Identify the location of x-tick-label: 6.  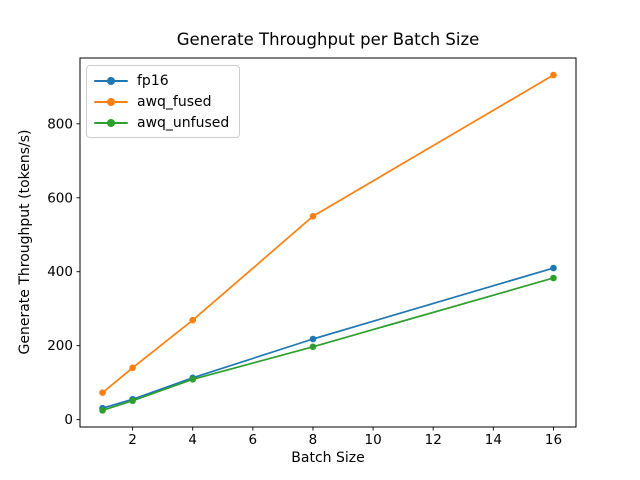
(253, 440).